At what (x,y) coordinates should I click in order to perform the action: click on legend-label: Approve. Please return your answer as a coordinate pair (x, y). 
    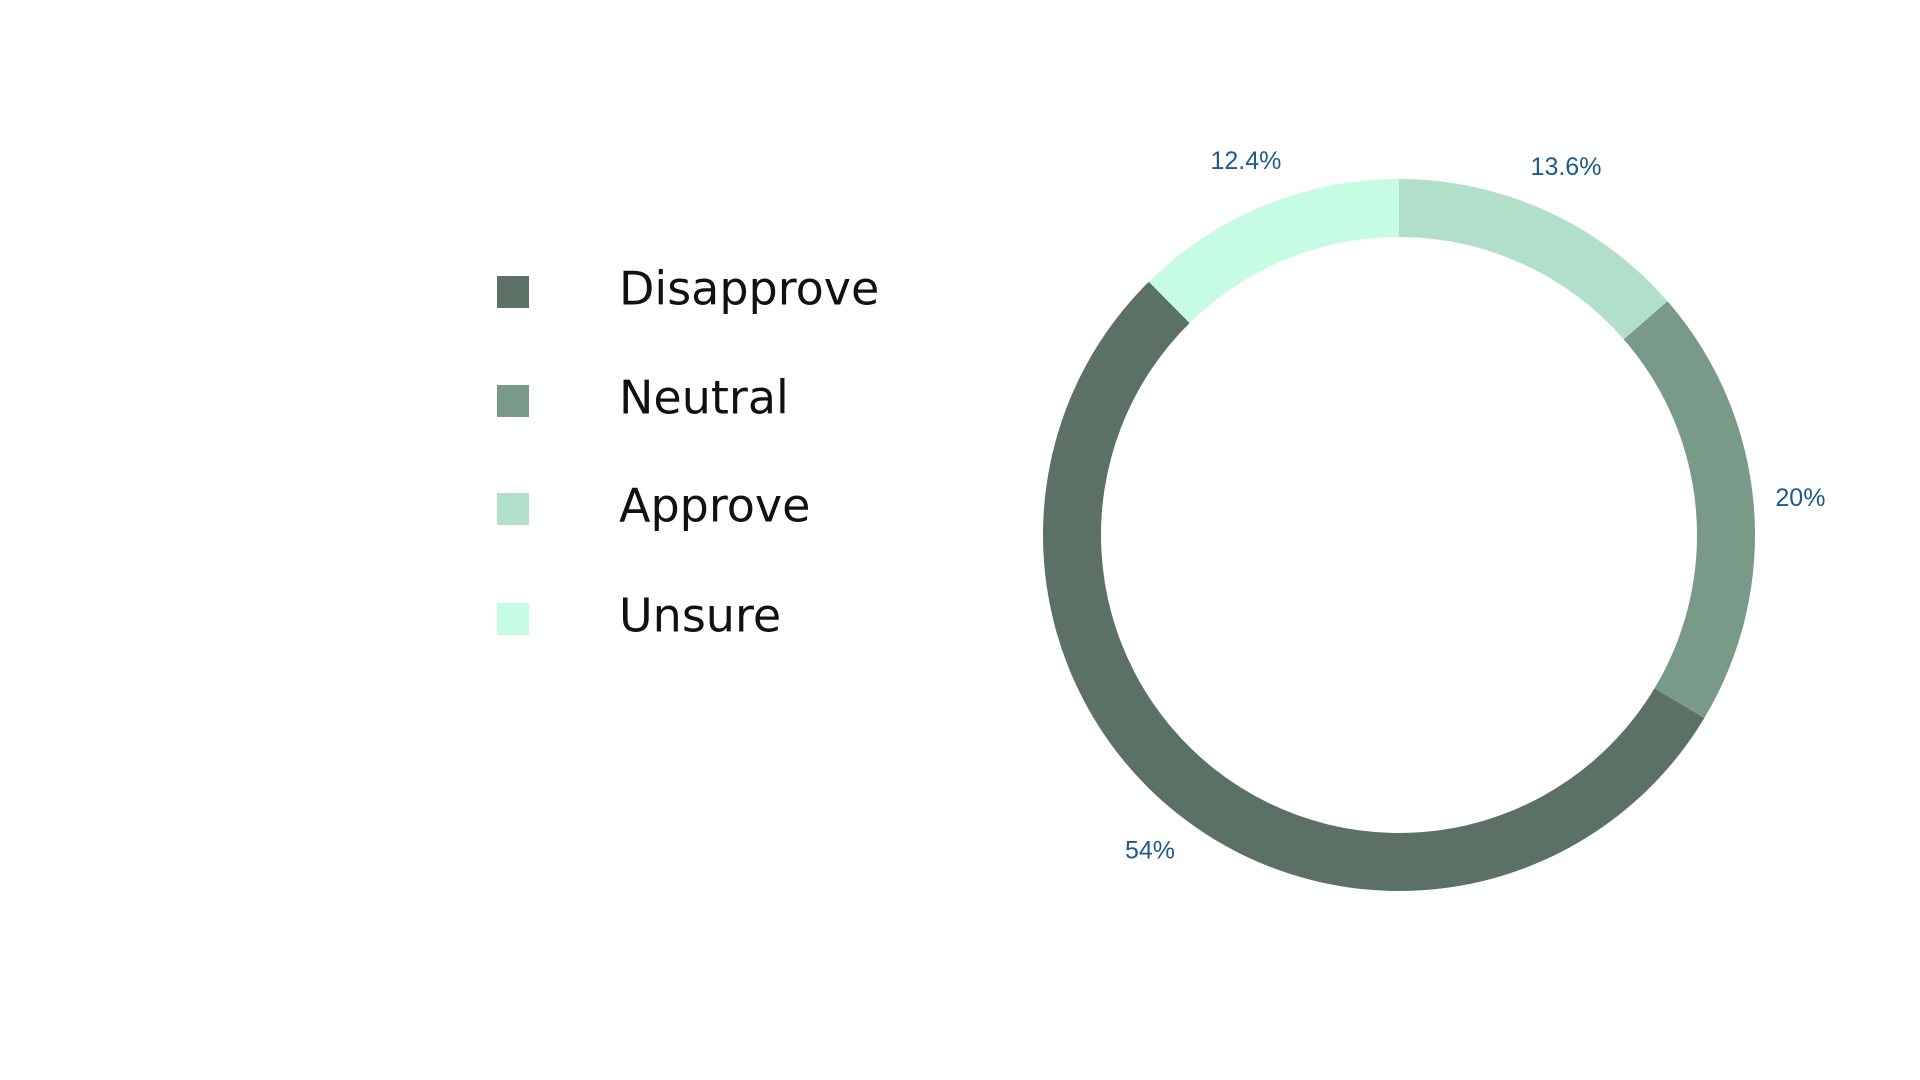
    Looking at the image, I should click on (714, 506).